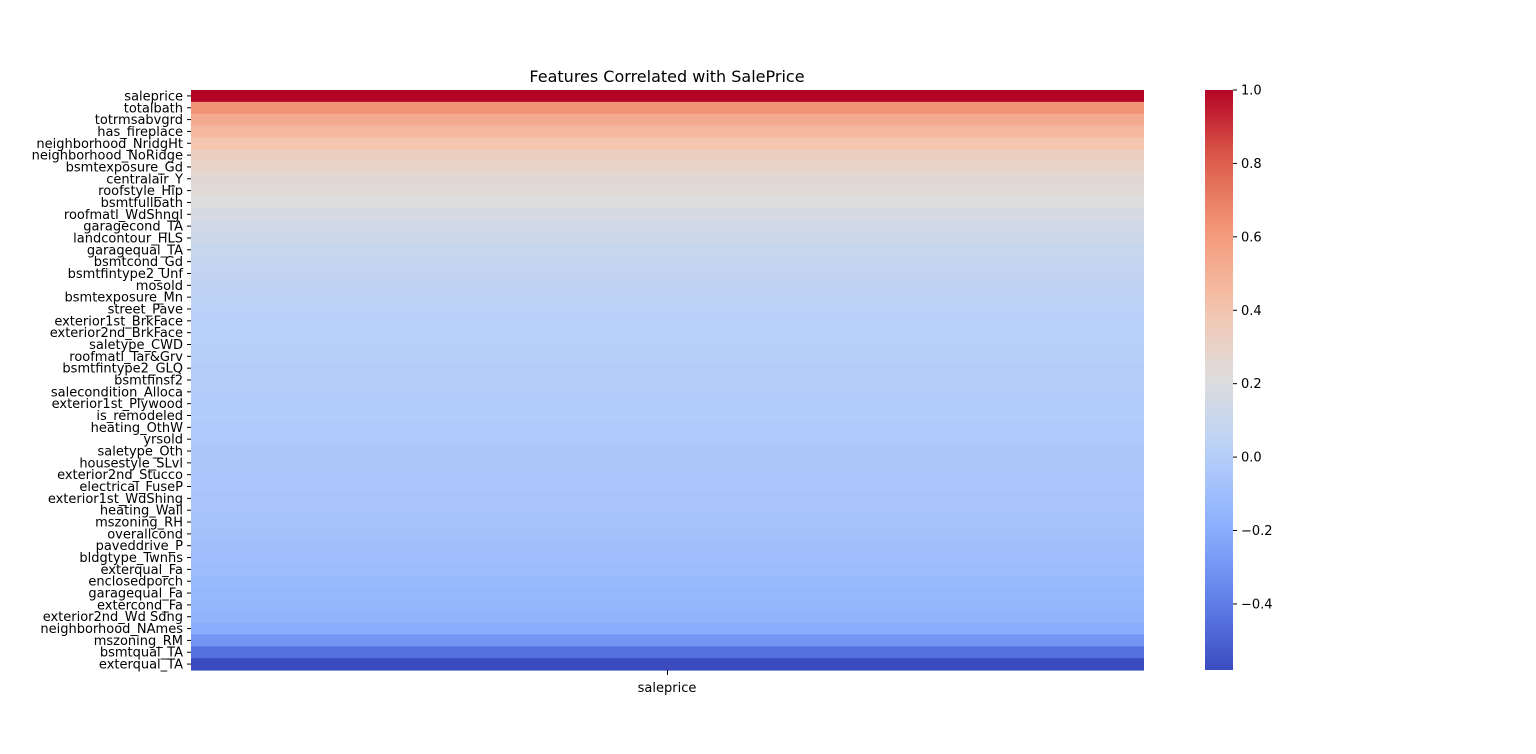 The width and height of the screenshot is (1536, 754). What do you see at coordinates (1251, 384) in the screenshot?
I see `colorbar-tick-label: 0.2` at bounding box center [1251, 384].